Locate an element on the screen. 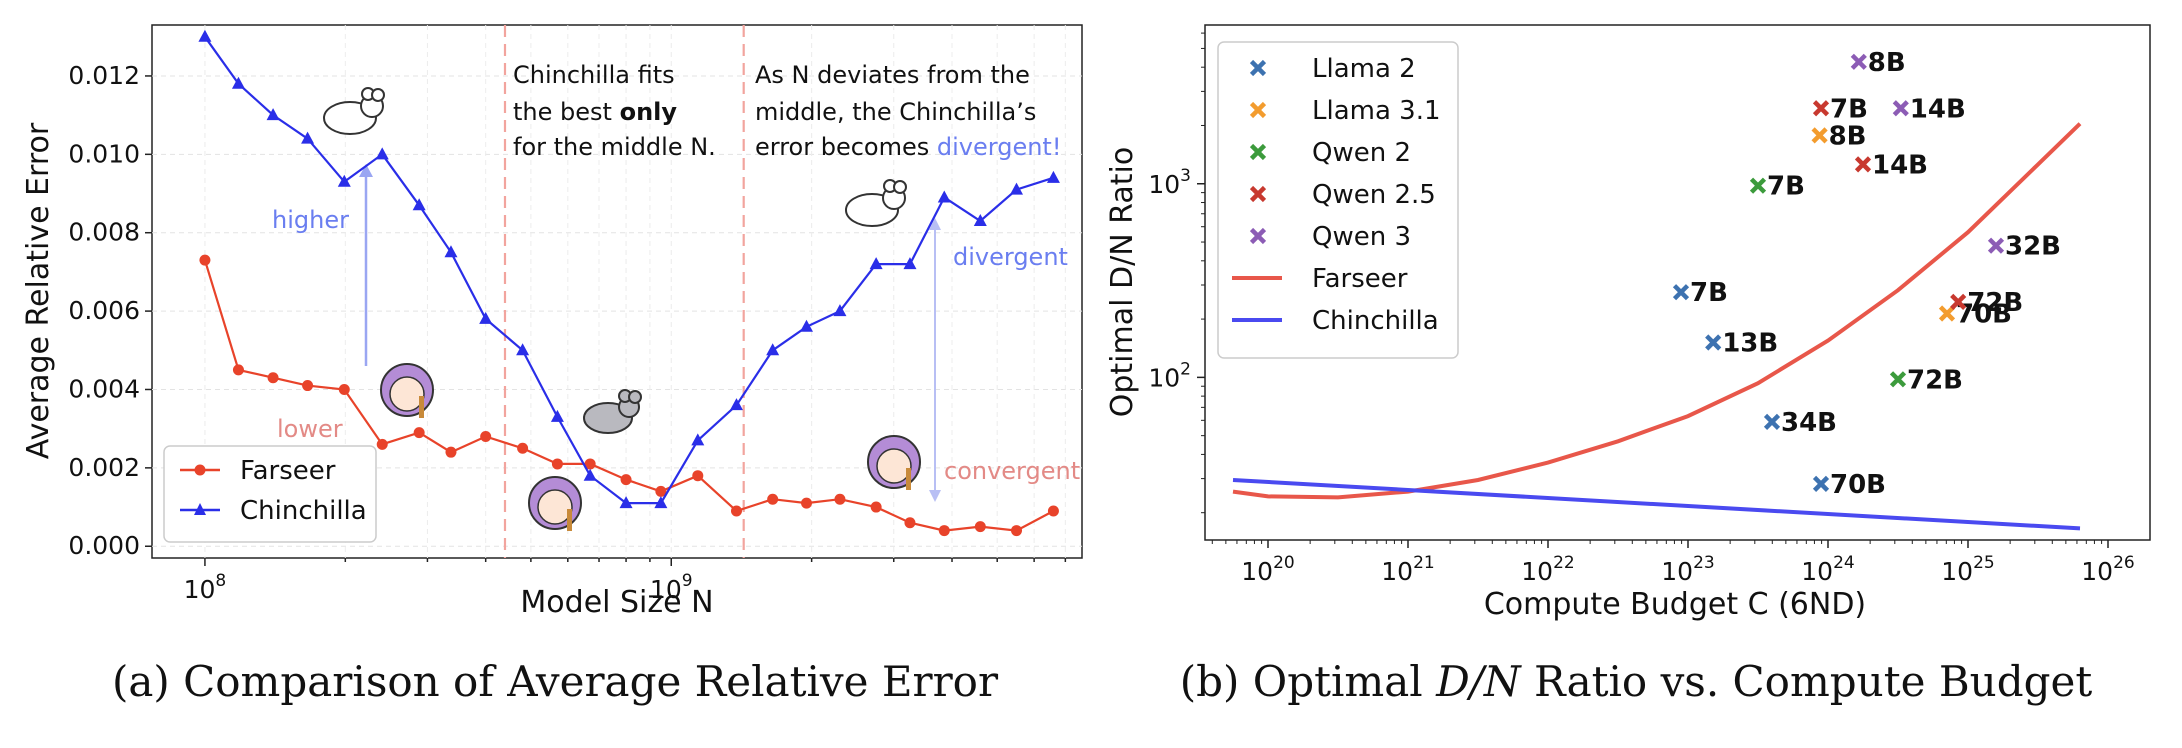  higher-arrow-head is located at coordinates (366, 170).